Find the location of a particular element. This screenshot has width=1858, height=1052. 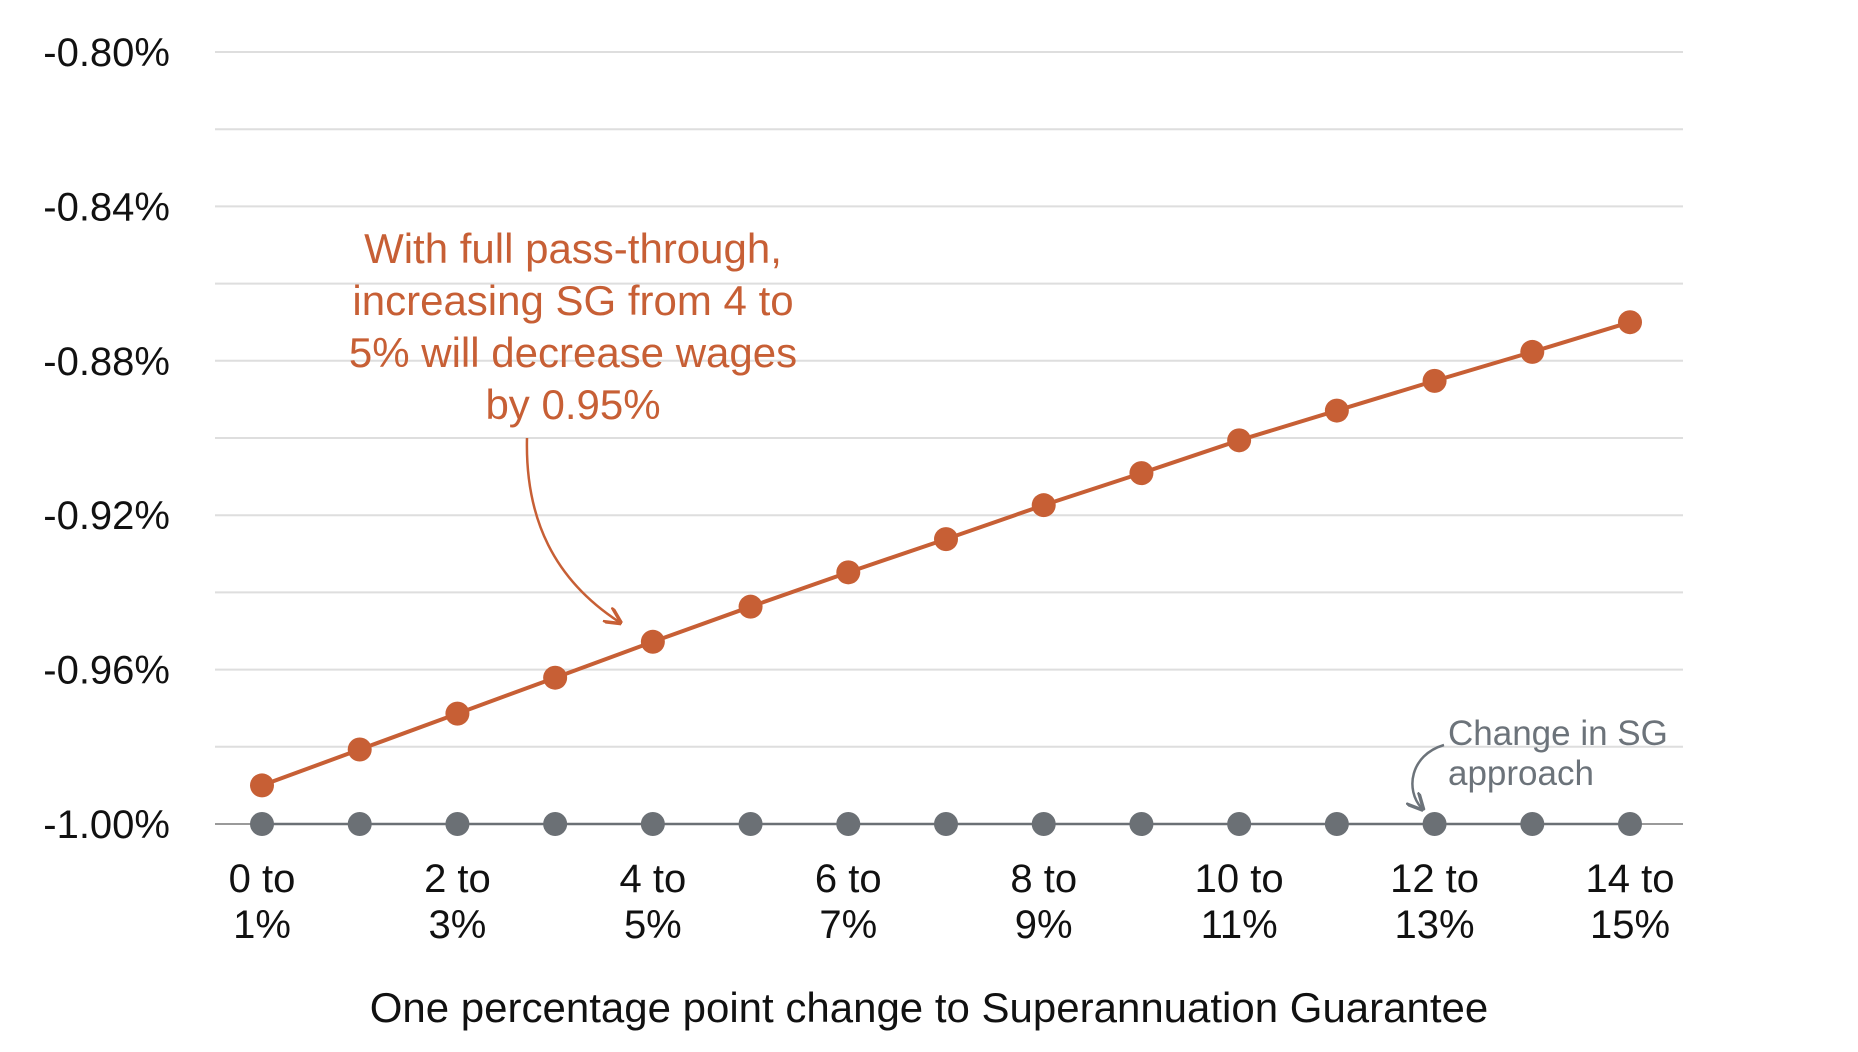

annotation-text: Change in SG approach is located at coordinates (1558, 753).